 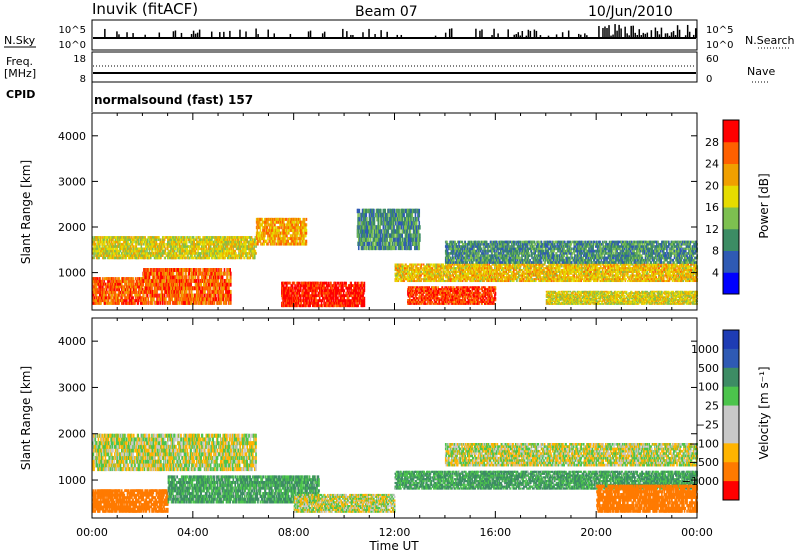 I want to click on nsky-bars, so click(x=395, y=31).